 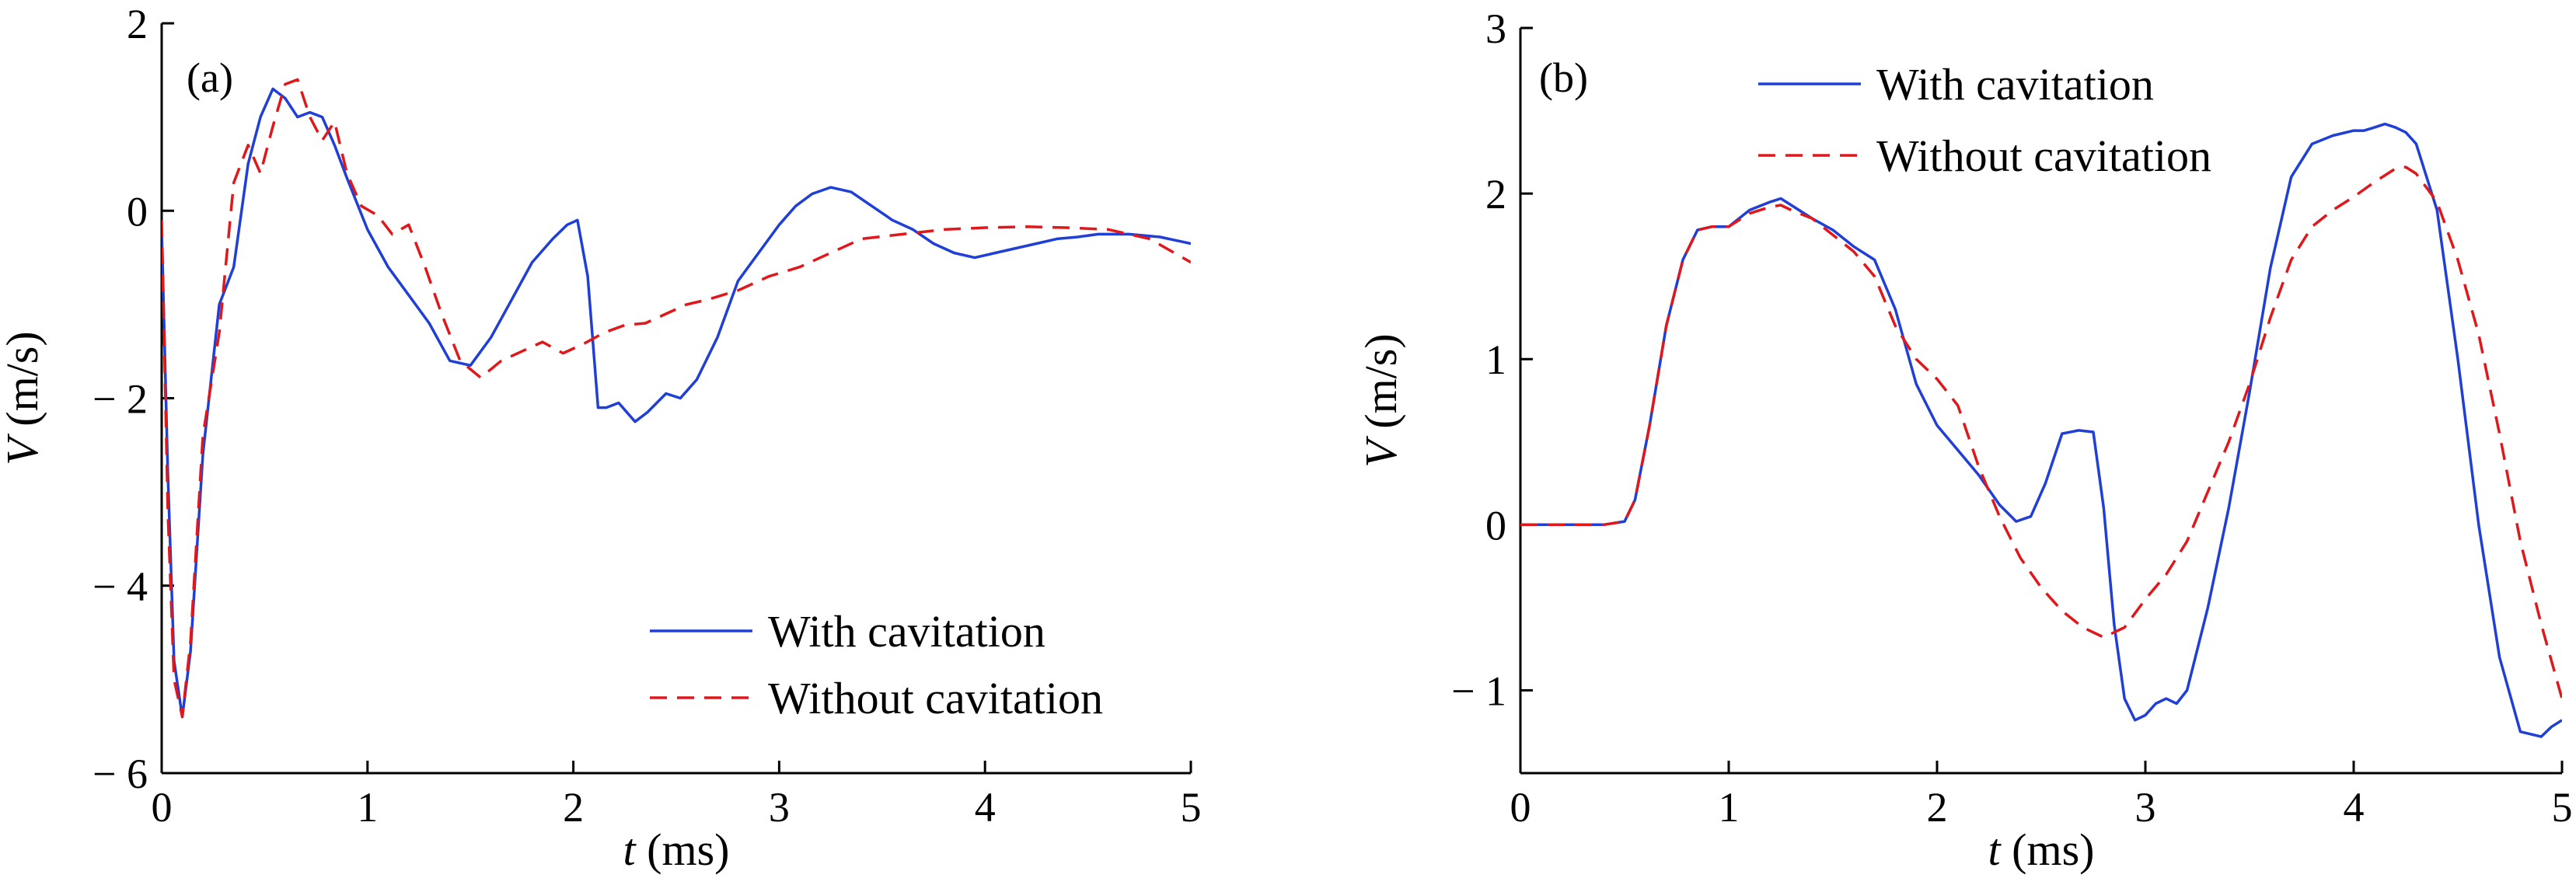 What do you see at coordinates (120, 774) in the screenshot?
I see `y-tick-label: − 6` at bounding box center [120, 774].